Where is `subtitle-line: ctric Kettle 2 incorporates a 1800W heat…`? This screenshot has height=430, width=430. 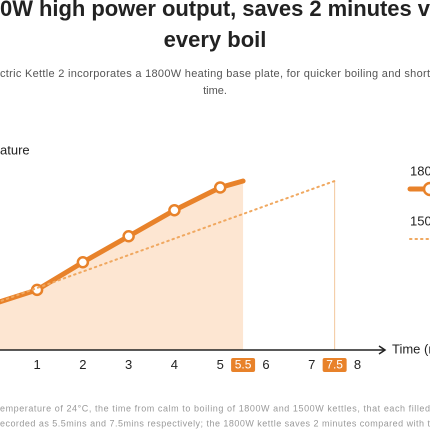
subtitle-line: ctric Kettle 2 incorporates a 1800W heat… is located at coordinates (215, 74).